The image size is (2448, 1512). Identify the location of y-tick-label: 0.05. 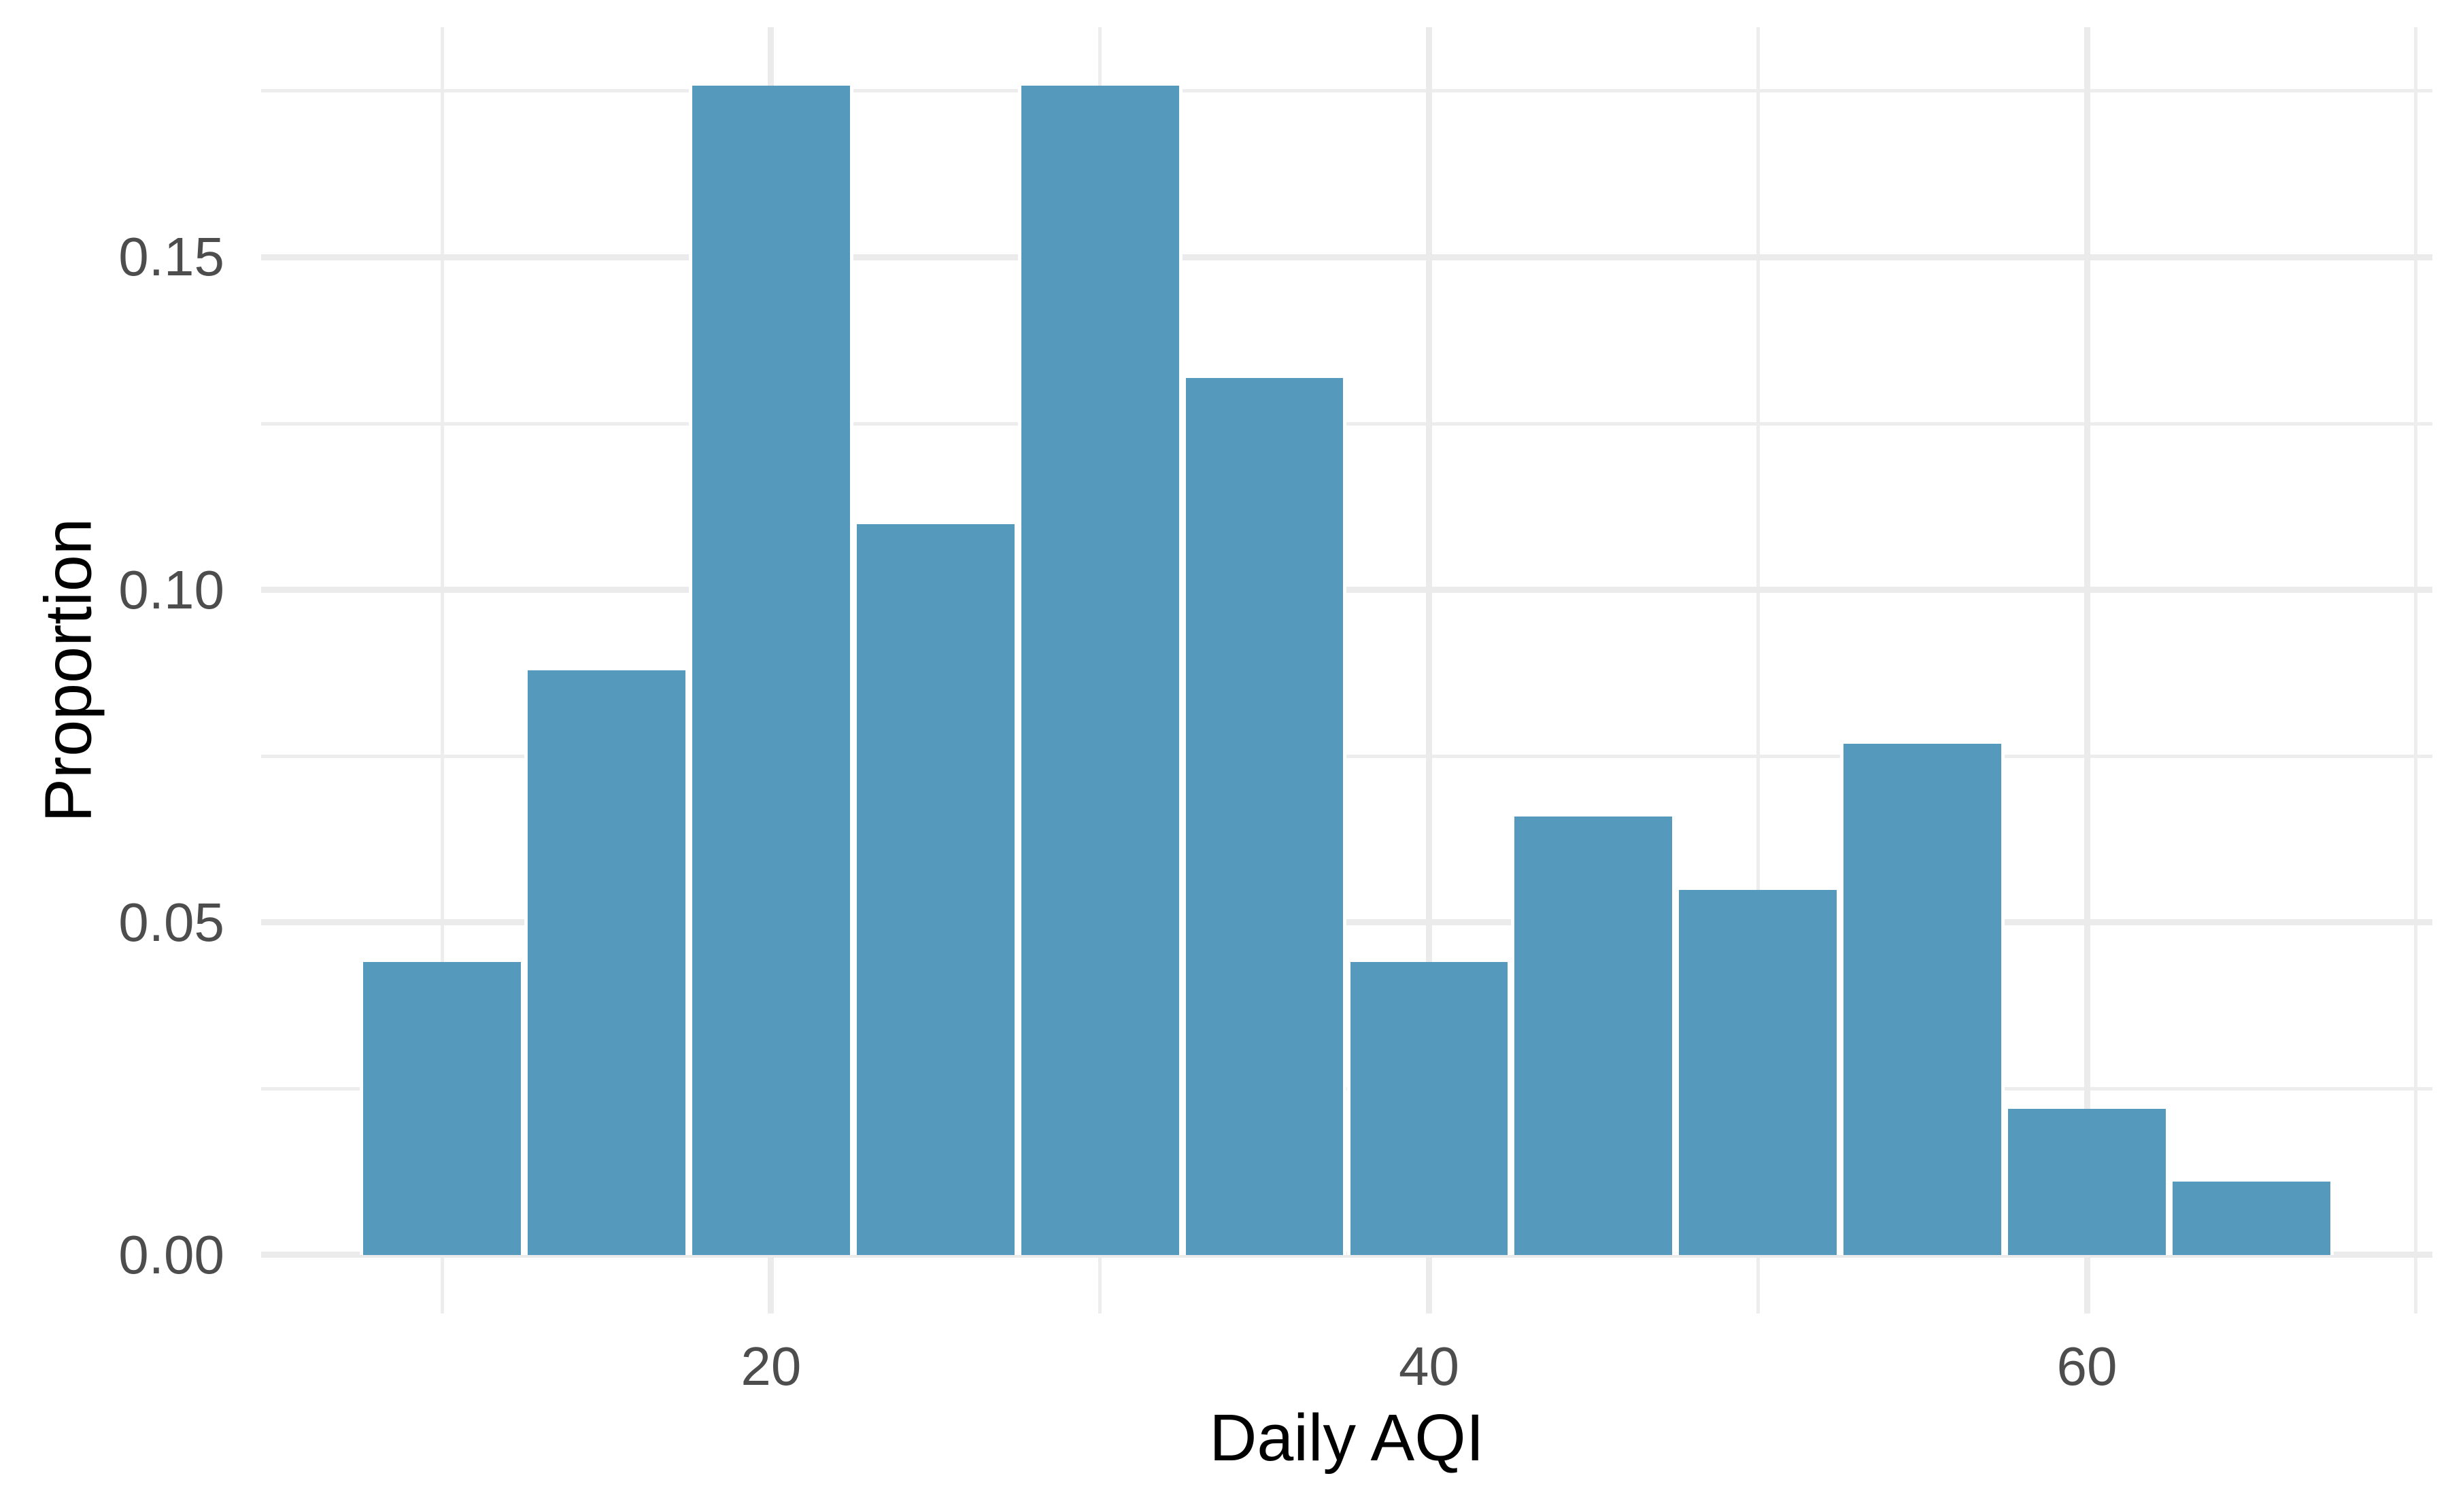
(171, 921).